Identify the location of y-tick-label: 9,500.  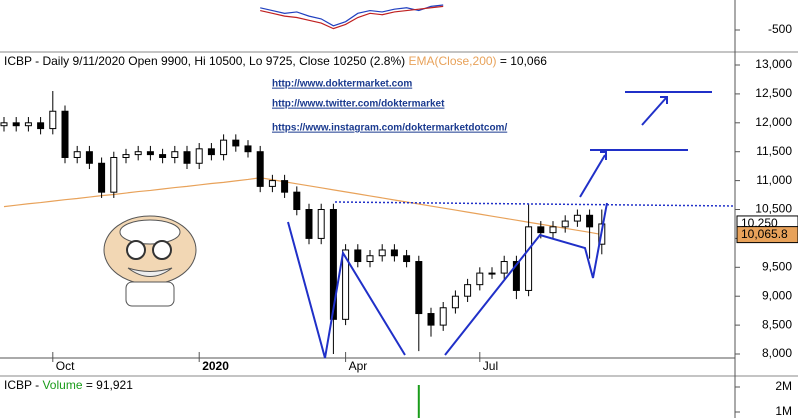
(777, 266).